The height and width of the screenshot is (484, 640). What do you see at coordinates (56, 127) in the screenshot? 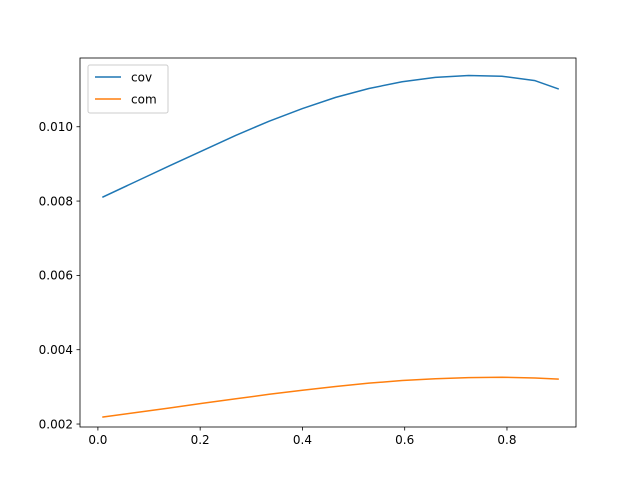
I see `y-tick-label: 0.010` at bounding box center [56, 127].